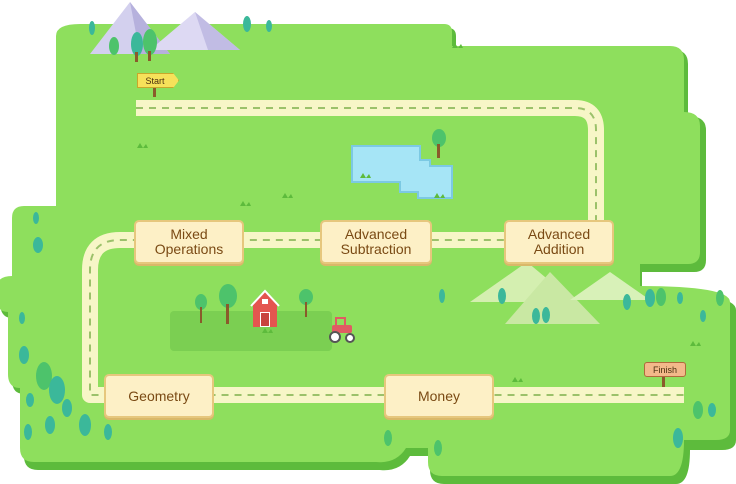  Describe the element at coordinates (265, 308) in the screenshot. I see `barn` at that location.